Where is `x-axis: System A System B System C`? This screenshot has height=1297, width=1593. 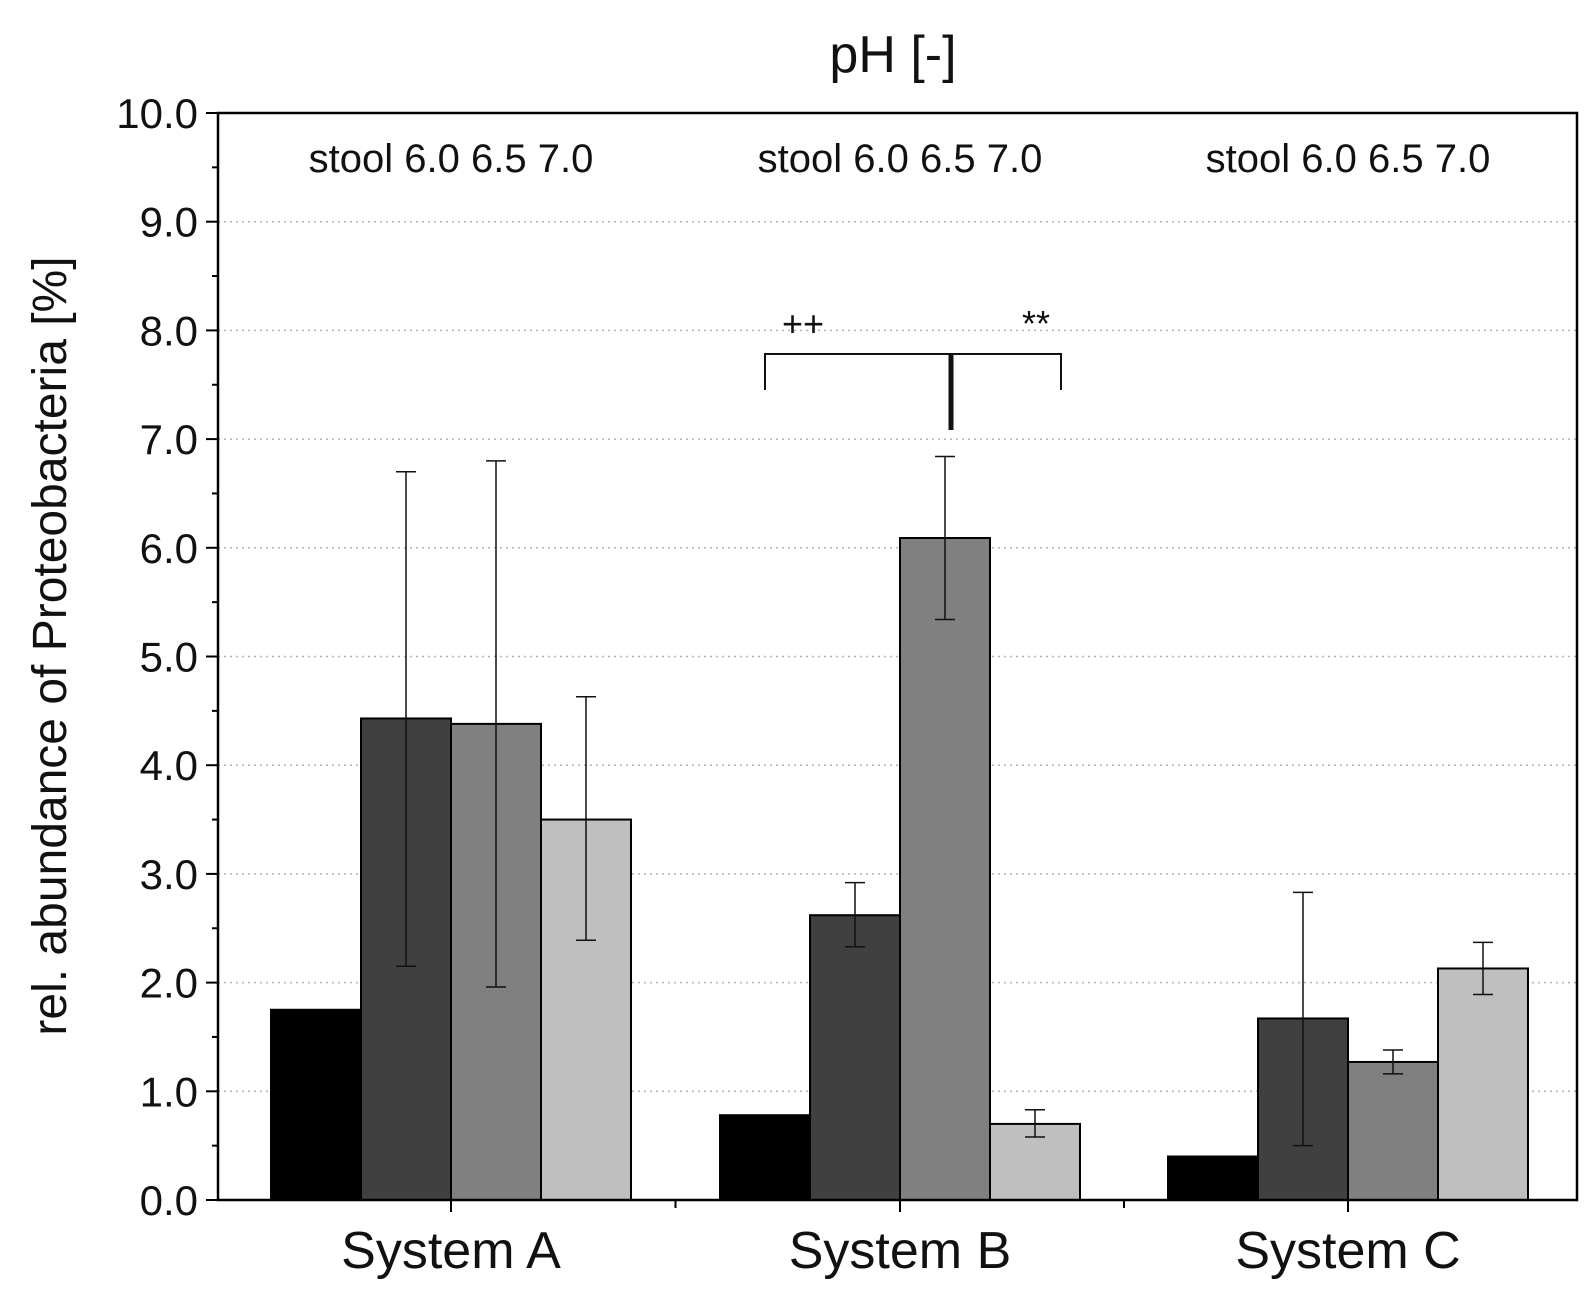 x-axis: System A System B System C is located at coordinates (901, 1240).